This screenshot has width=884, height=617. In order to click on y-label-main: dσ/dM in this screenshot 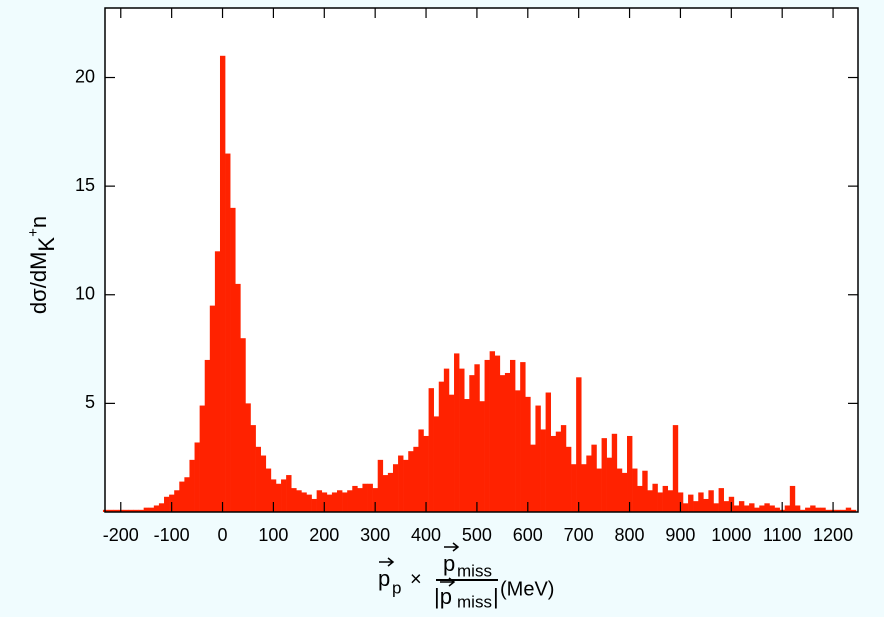, I will do `click(38, 283)`.